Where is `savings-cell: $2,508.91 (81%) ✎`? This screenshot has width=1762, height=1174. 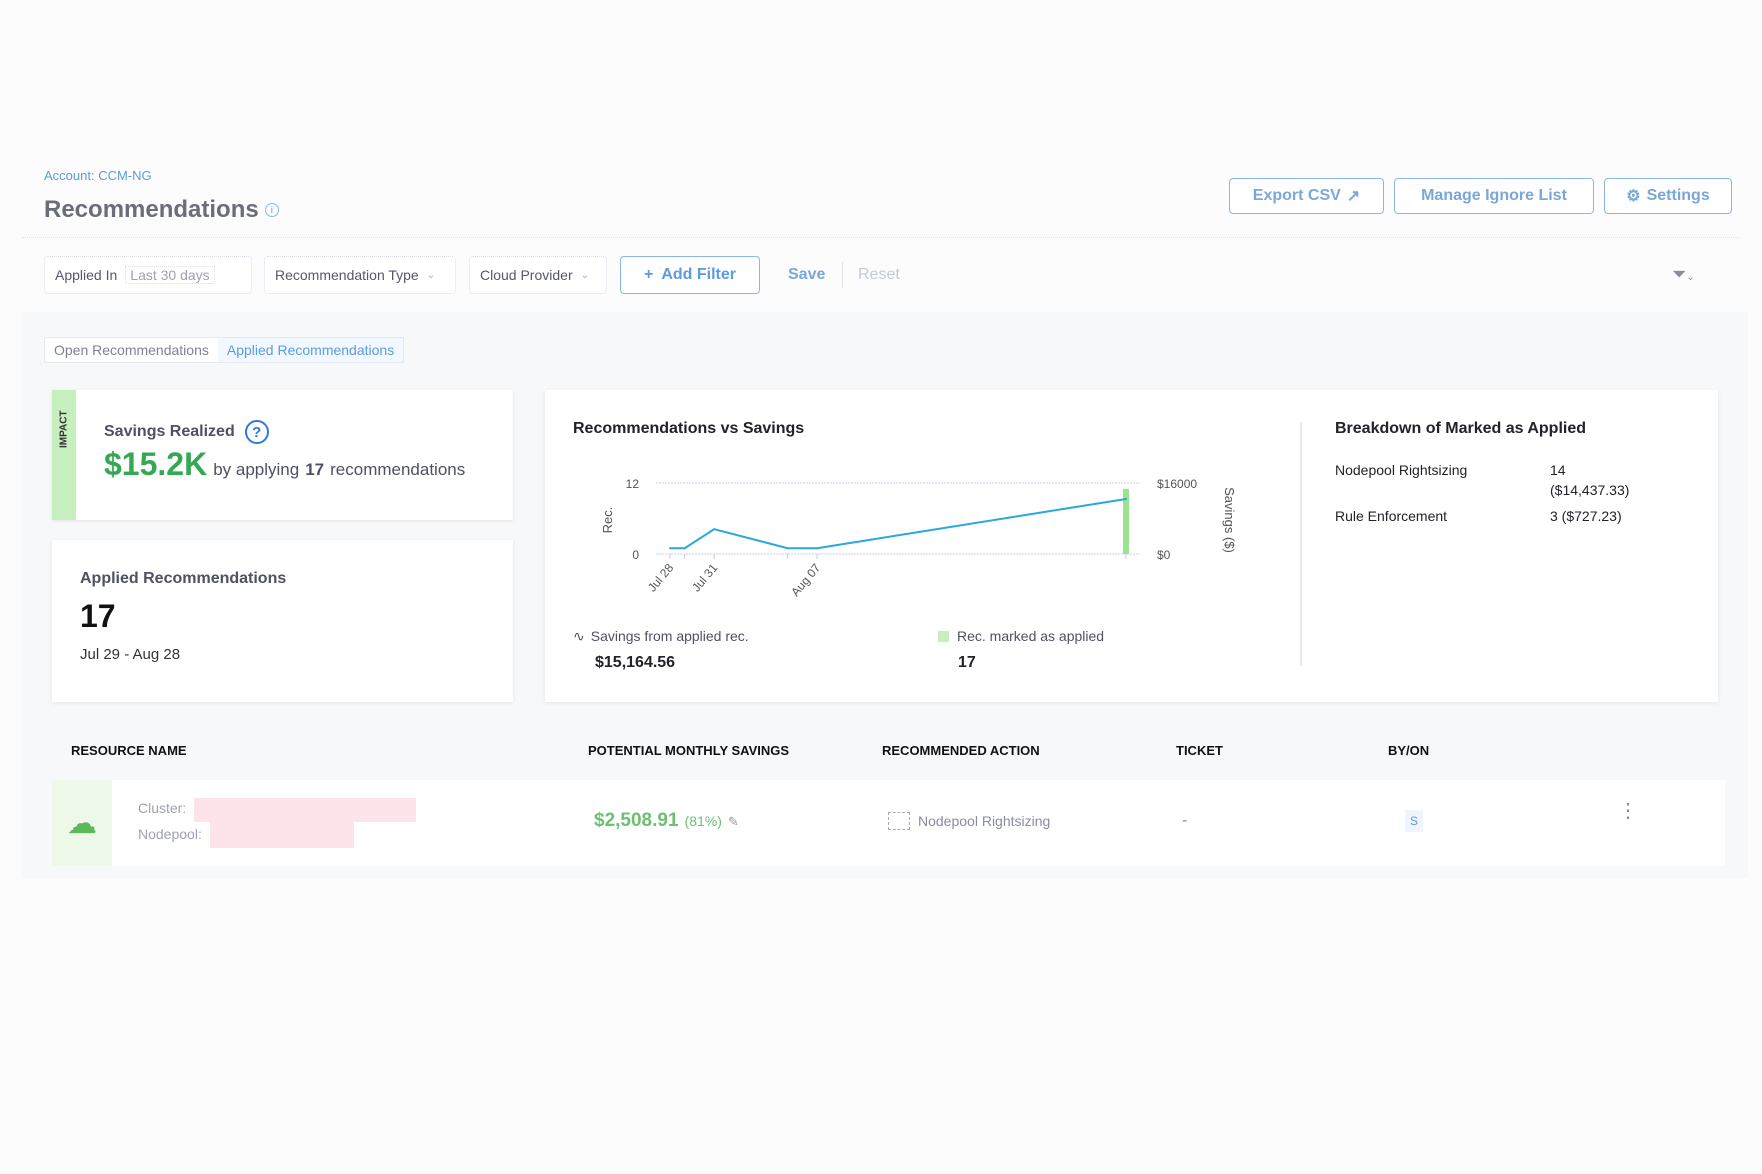
savings-cell: $2,508.91 (81%) ✎ is located at coordinates (666, 821).